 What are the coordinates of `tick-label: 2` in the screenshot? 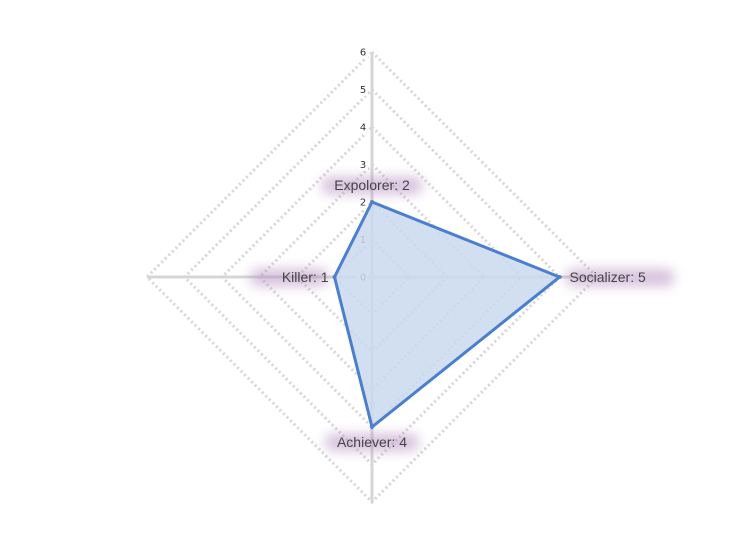 It's located at (363, 203).